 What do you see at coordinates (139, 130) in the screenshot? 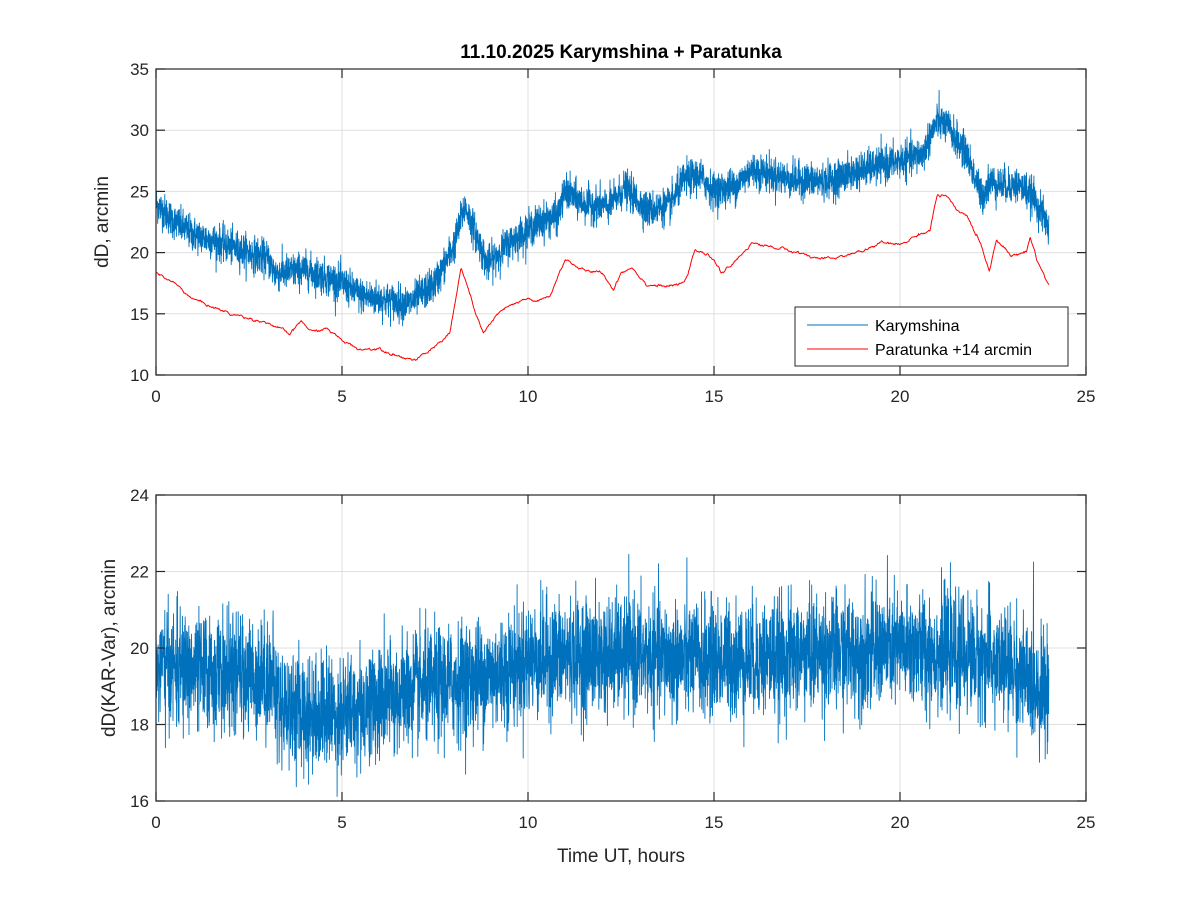
I see `y-tick-label: 30` at bounding box center [139, 130].